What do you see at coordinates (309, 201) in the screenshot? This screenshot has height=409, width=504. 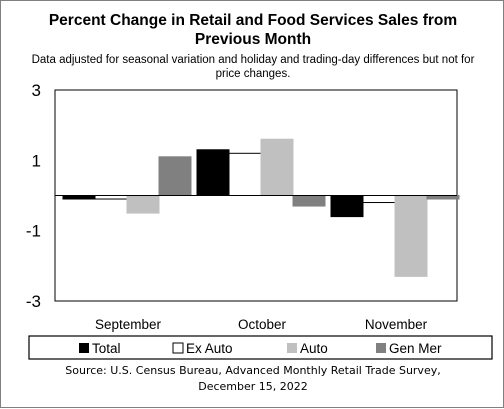 I see `bar-october-gen-mer` at bounding box center [309, 201].